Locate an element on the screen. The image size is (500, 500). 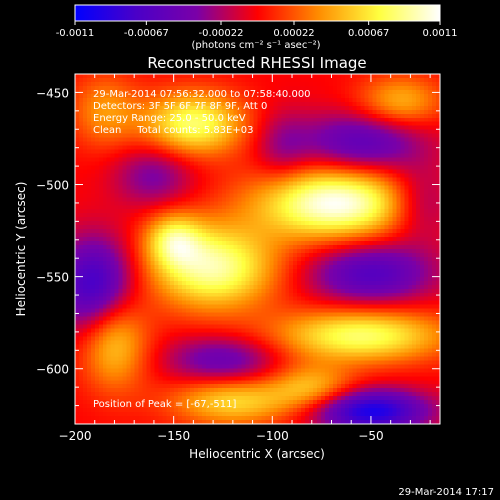
info-peak: Position of Peak = [-67,-511] is located at coordinates (165, 404).